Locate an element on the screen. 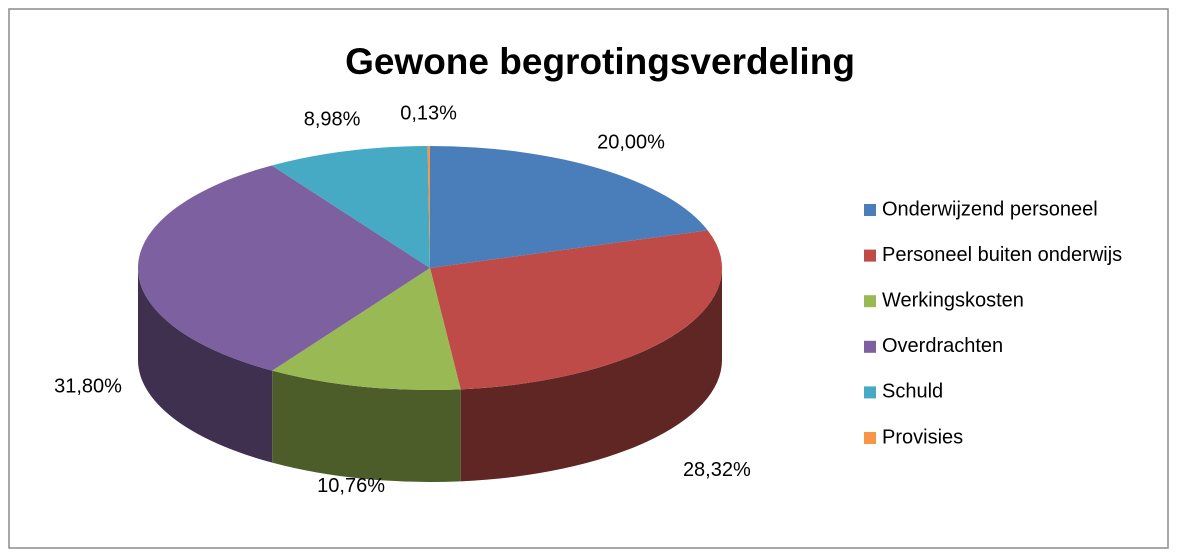 Image resolution: width=1177 pixels, height=552 pixels. data-label: 20,00% is located at coordinates (631, 143).